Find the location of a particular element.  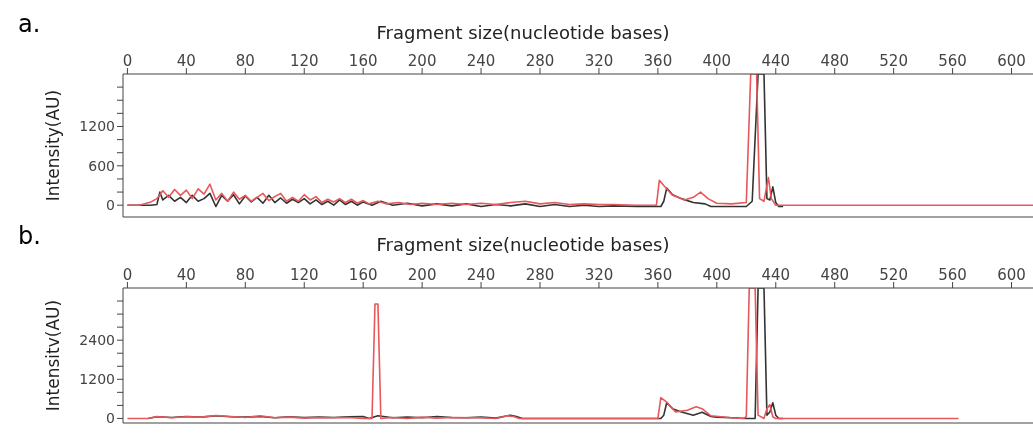

y-tick-label: 600 is located at coordinates (101, 165).